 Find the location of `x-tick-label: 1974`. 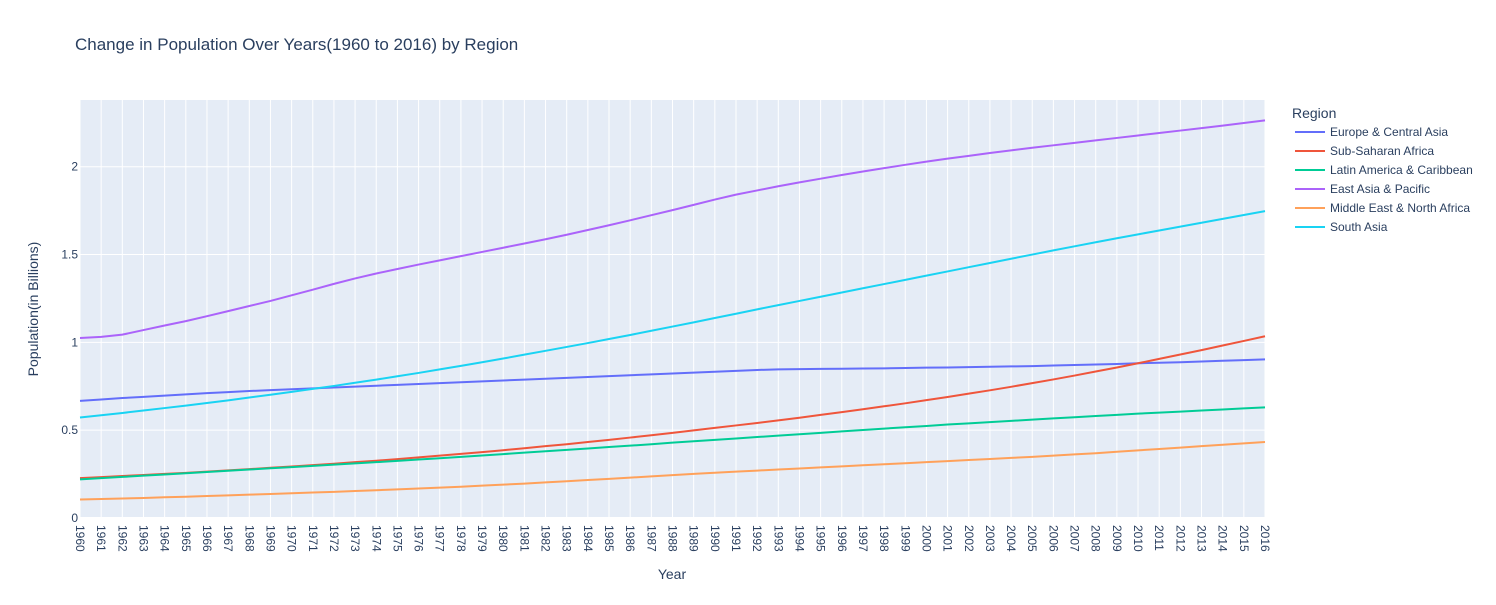

x-tick-label: 1974 is located at coordinates (376, 538).